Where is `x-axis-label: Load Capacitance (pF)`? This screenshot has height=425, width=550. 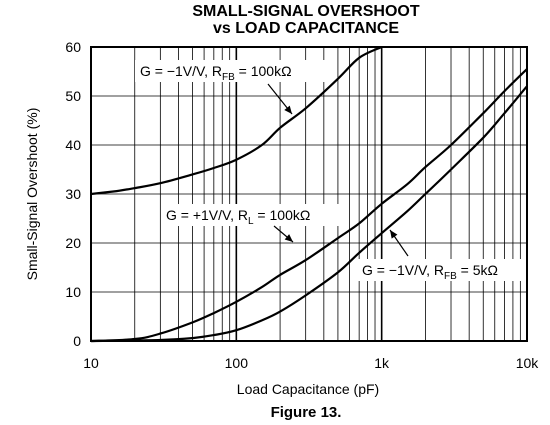
x-axis-label: Load Capacitance (pF) is located at coordinates (308, 389).